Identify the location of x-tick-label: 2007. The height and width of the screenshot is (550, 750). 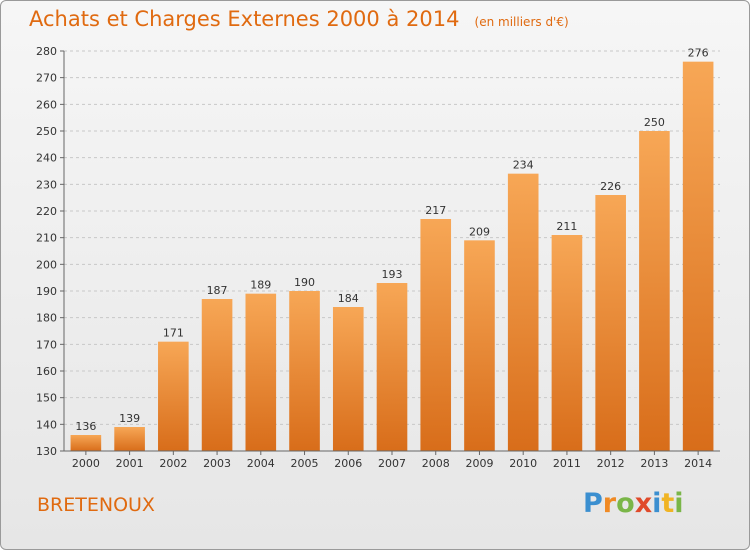
(392, 463).